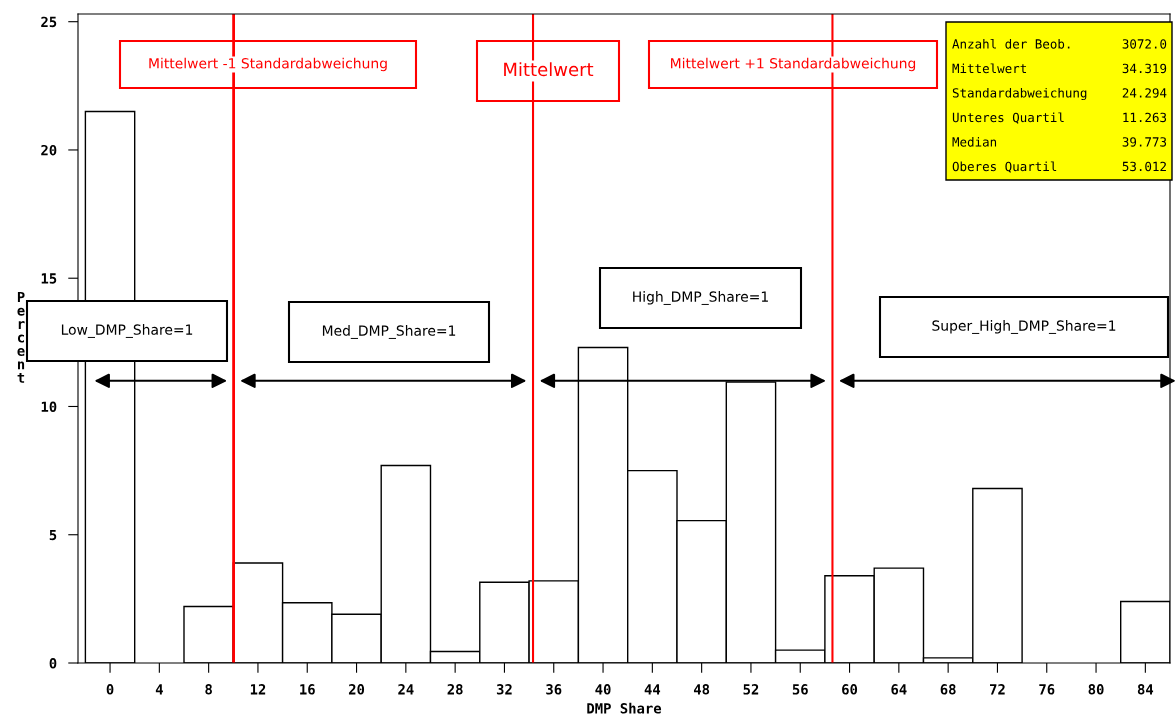  I want to click on annotation: 3072.0, so click(1144, 44).